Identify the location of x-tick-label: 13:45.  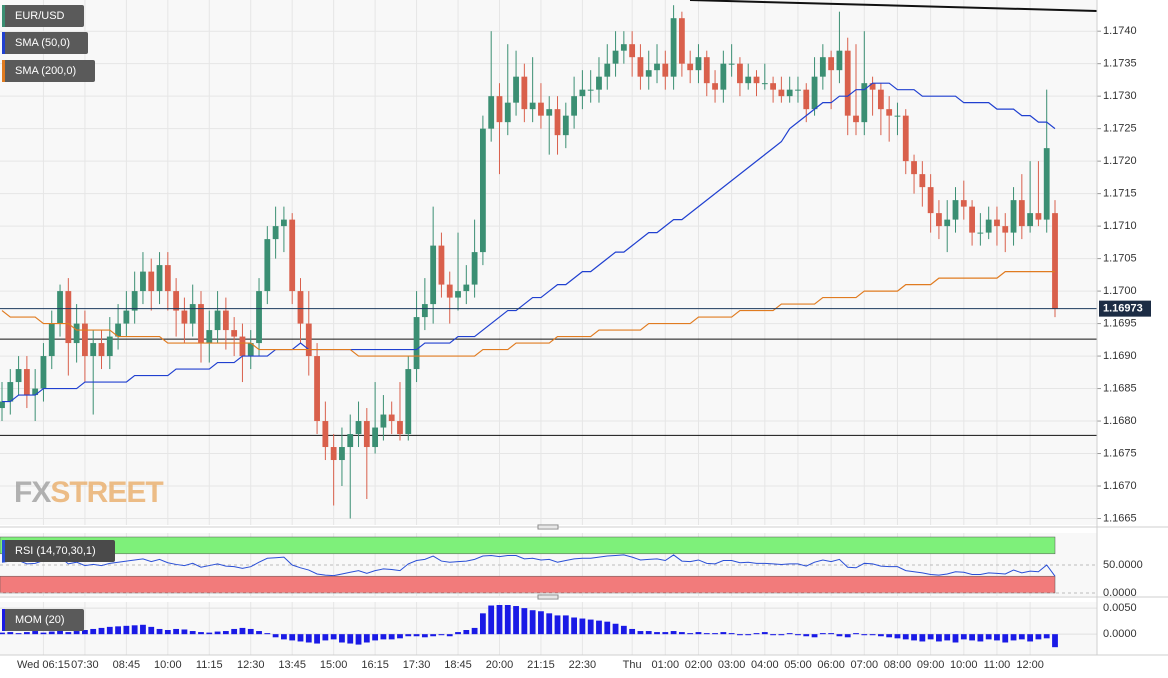
(292, 665).